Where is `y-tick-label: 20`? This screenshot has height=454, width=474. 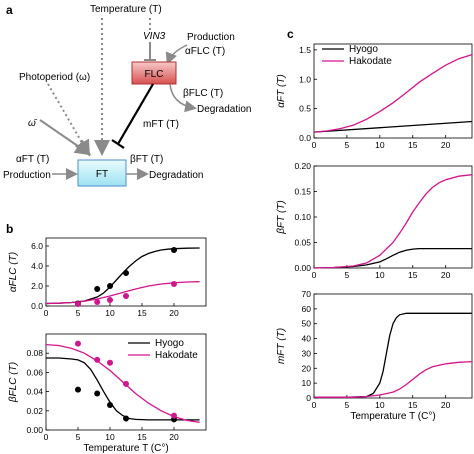
y-tick-label: 20 is located at coordinates (307, 368).